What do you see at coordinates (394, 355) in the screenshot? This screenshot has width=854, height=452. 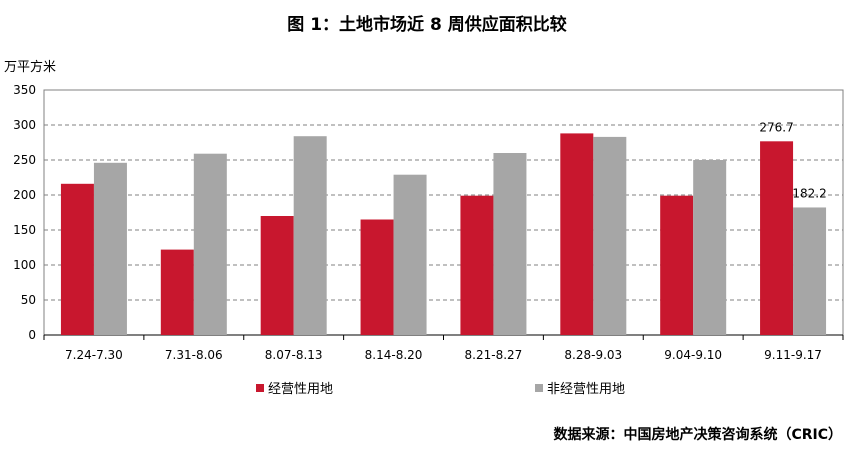 I see `x-tick-label: 8.14-8.20` at bounding box center [394, 355].